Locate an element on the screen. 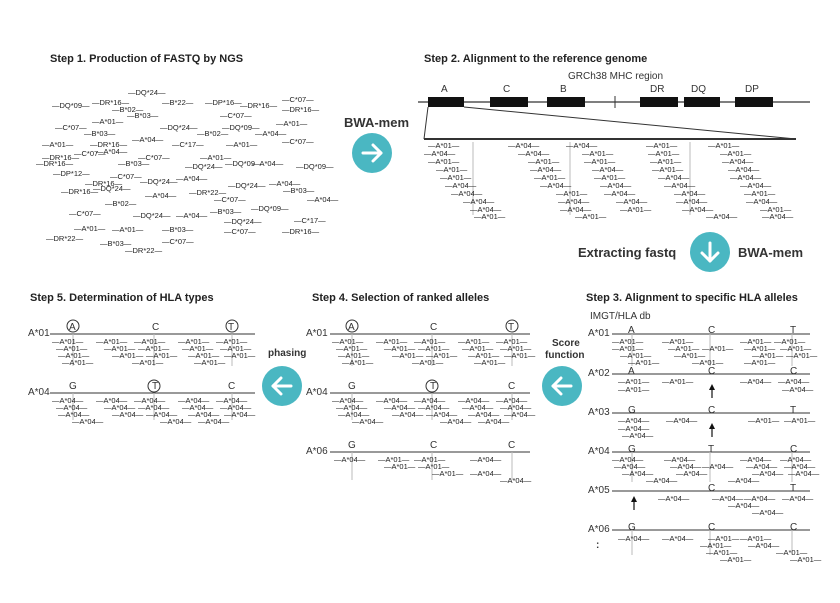  step3-snp-letter: C is located at coordinates (712, 527).